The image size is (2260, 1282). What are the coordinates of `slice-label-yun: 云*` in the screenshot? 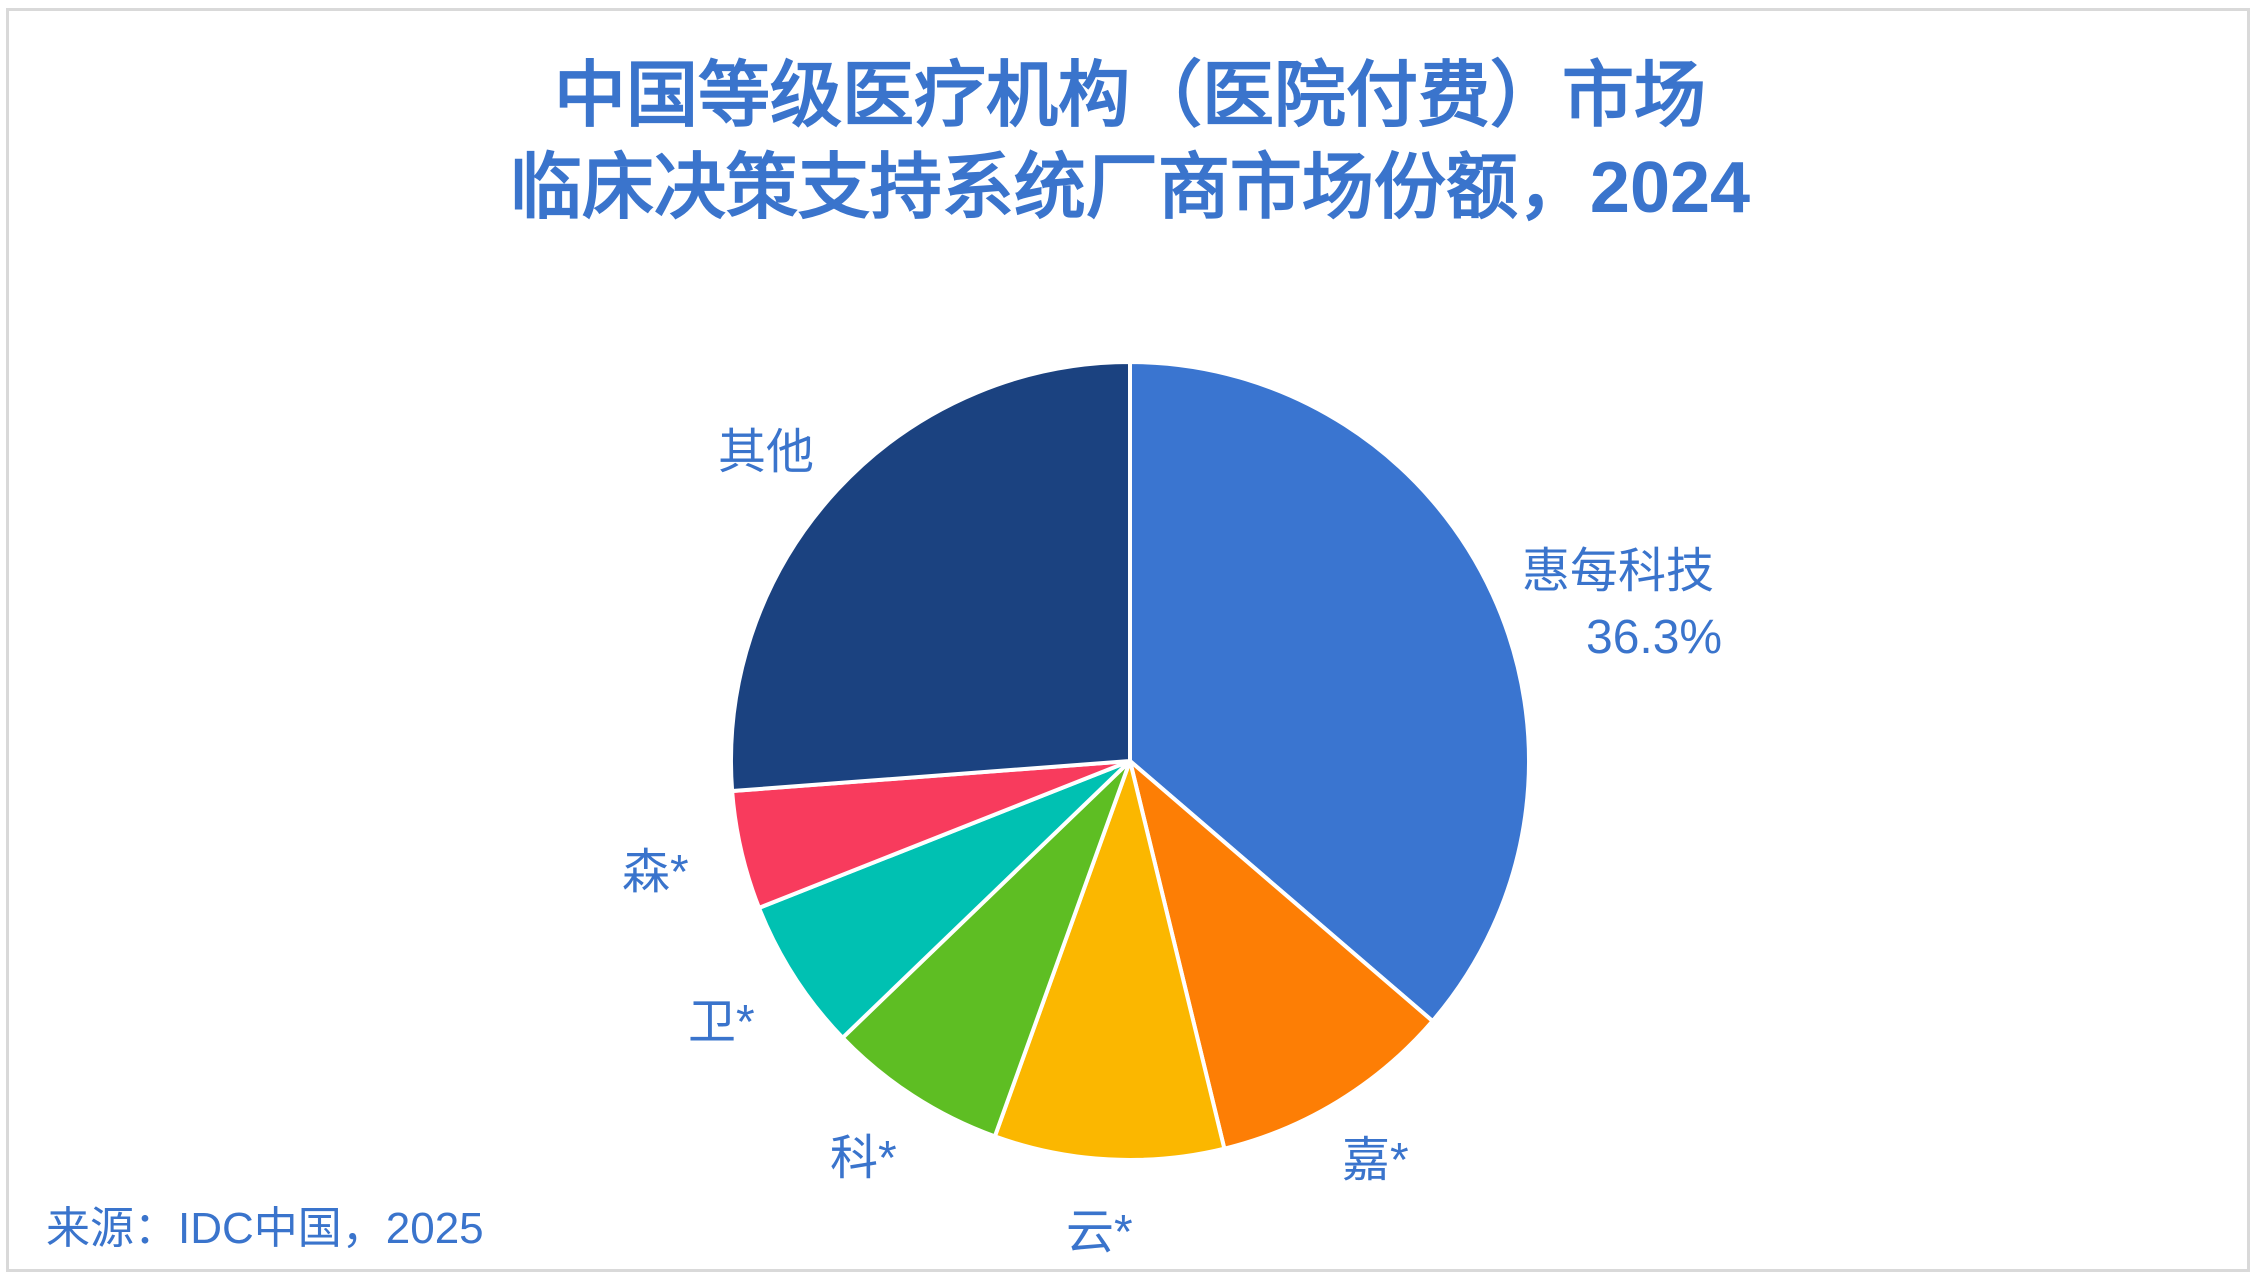 It's located at (1099, 1232).